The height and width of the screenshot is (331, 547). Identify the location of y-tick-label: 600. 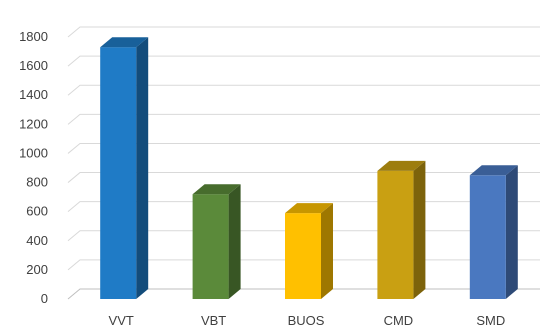
(37, 211).